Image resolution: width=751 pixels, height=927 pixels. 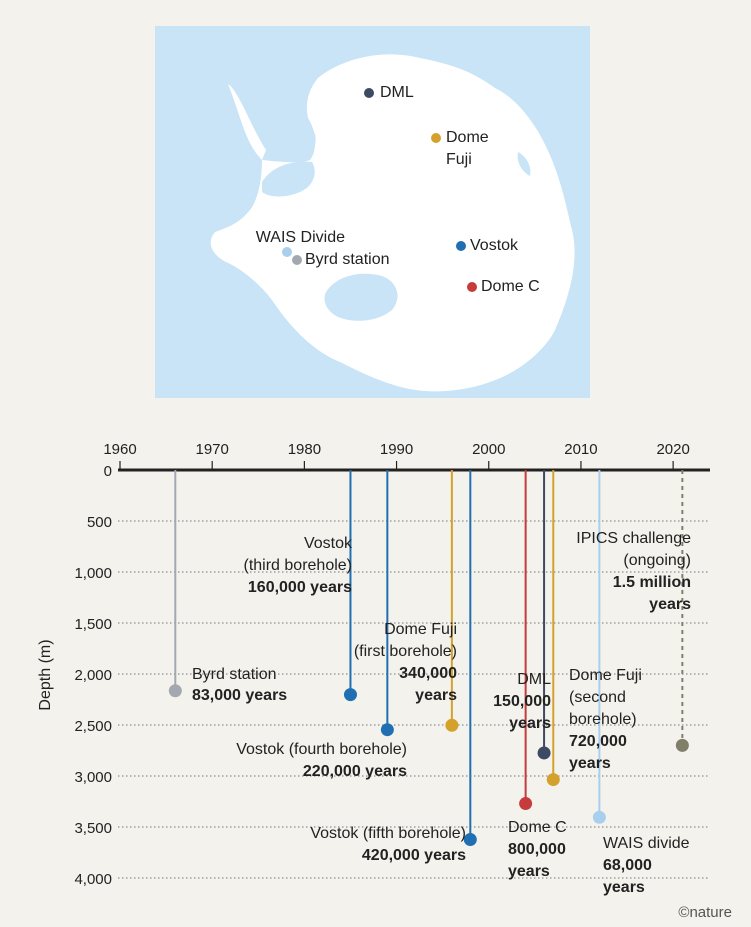 I want to click on x-tick-label: 2000, so click(x=488, y=449).